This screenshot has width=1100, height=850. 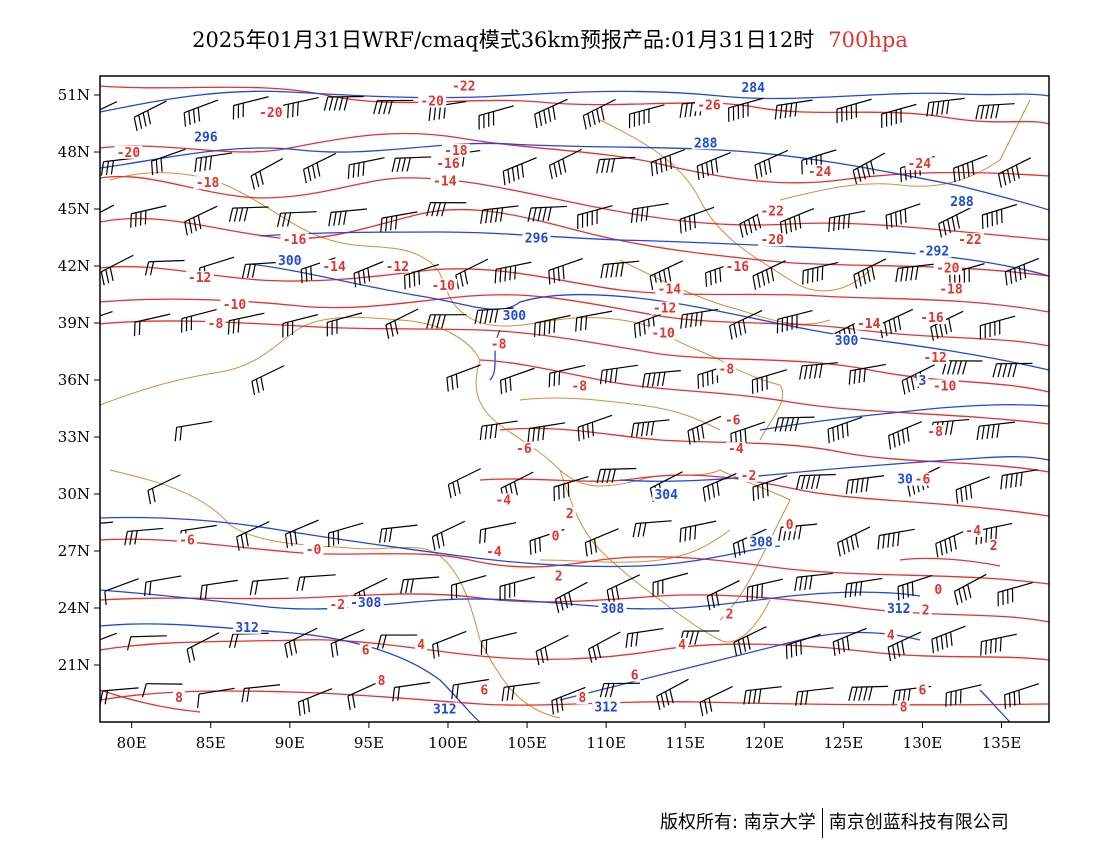 I want to click on temperature-label: -22, so click(x=969, y=240).